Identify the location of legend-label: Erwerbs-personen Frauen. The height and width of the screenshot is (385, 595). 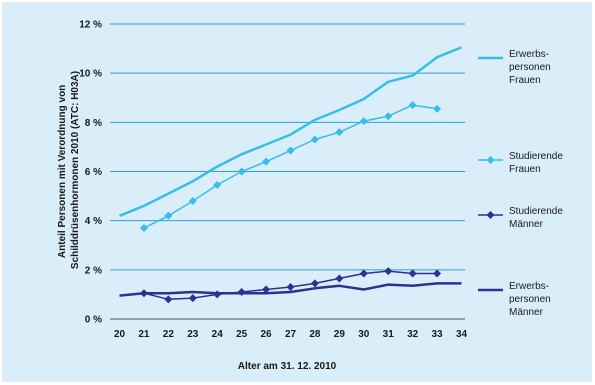
(530, 67).